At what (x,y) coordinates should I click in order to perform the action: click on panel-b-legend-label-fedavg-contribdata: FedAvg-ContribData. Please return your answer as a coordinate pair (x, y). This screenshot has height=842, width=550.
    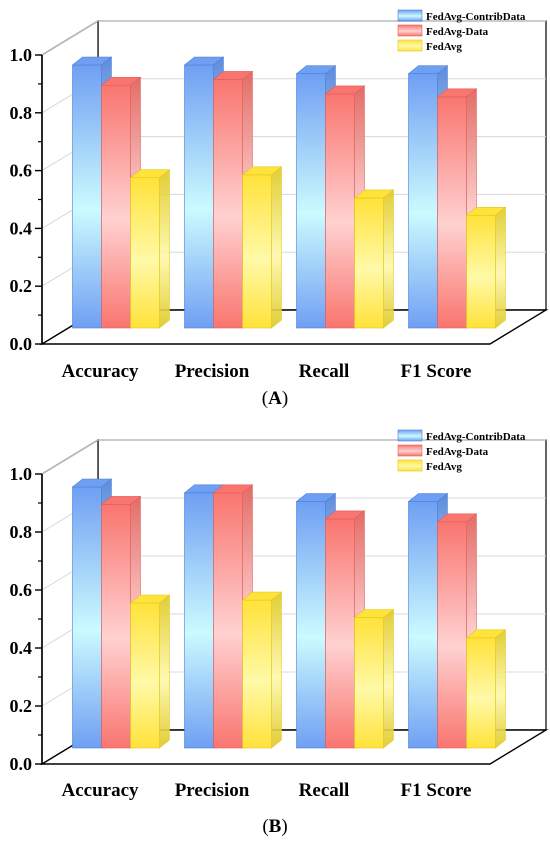
    Looking at the image, I should click on (476, 437).